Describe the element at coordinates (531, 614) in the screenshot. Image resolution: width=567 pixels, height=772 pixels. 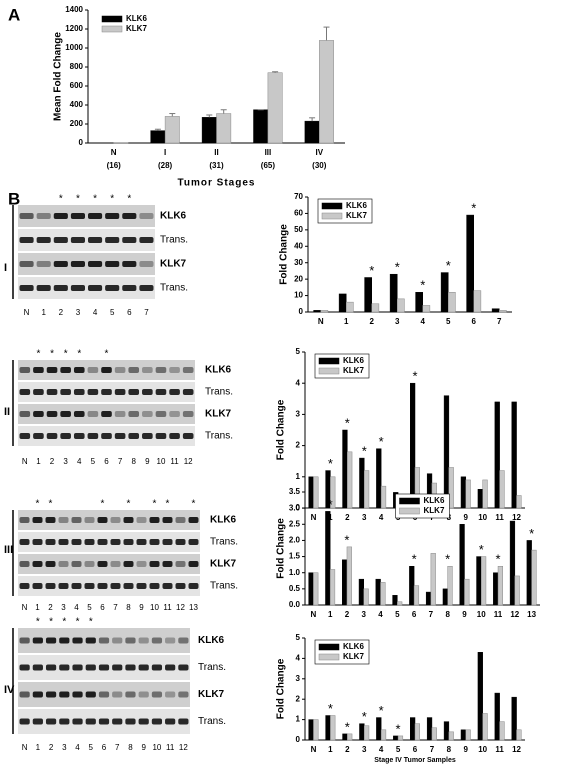
I see `x-tick-label: 13` at that location.